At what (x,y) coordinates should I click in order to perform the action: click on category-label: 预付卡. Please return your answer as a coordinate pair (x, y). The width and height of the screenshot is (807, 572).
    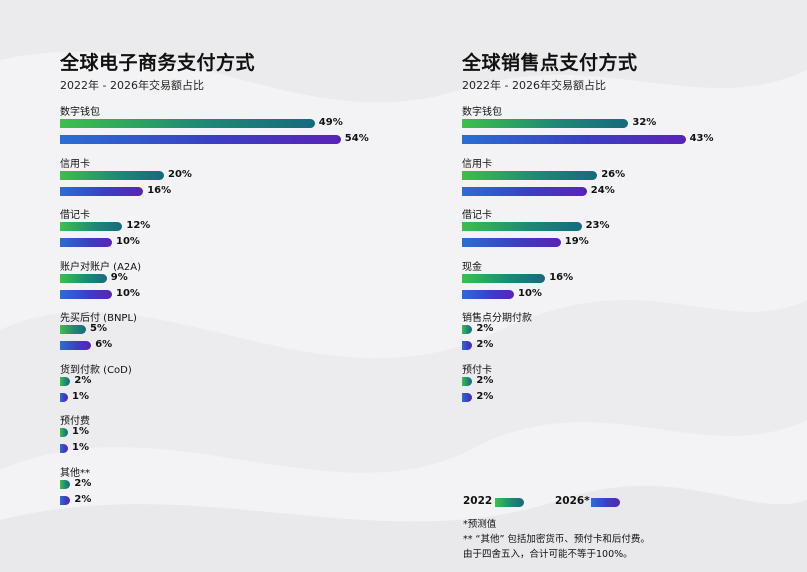
    Looking at the image, I should click on (477, 370).